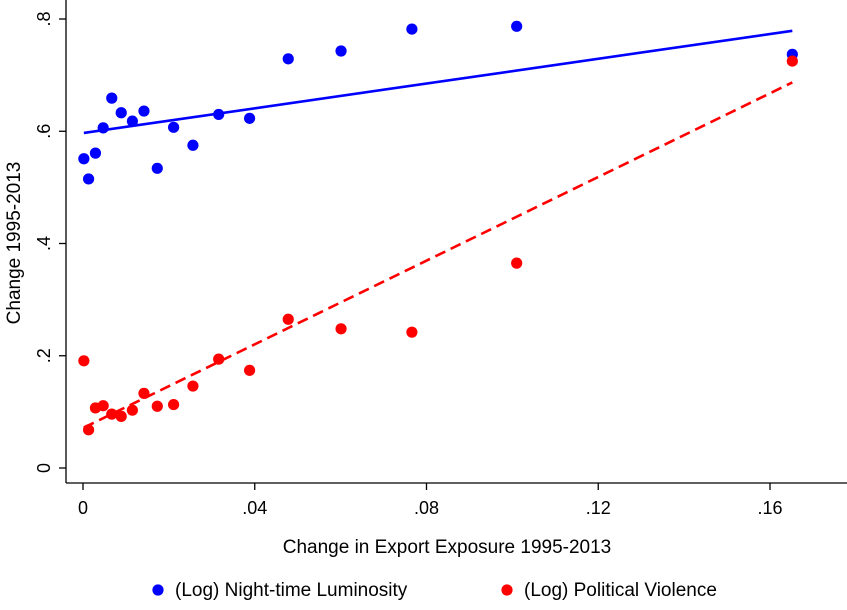 The width and height of the screenshot is (847, 610). Describe the element at coordinates (426, 508) in the screenshot. I see `x-tick-label: .08` at that location.